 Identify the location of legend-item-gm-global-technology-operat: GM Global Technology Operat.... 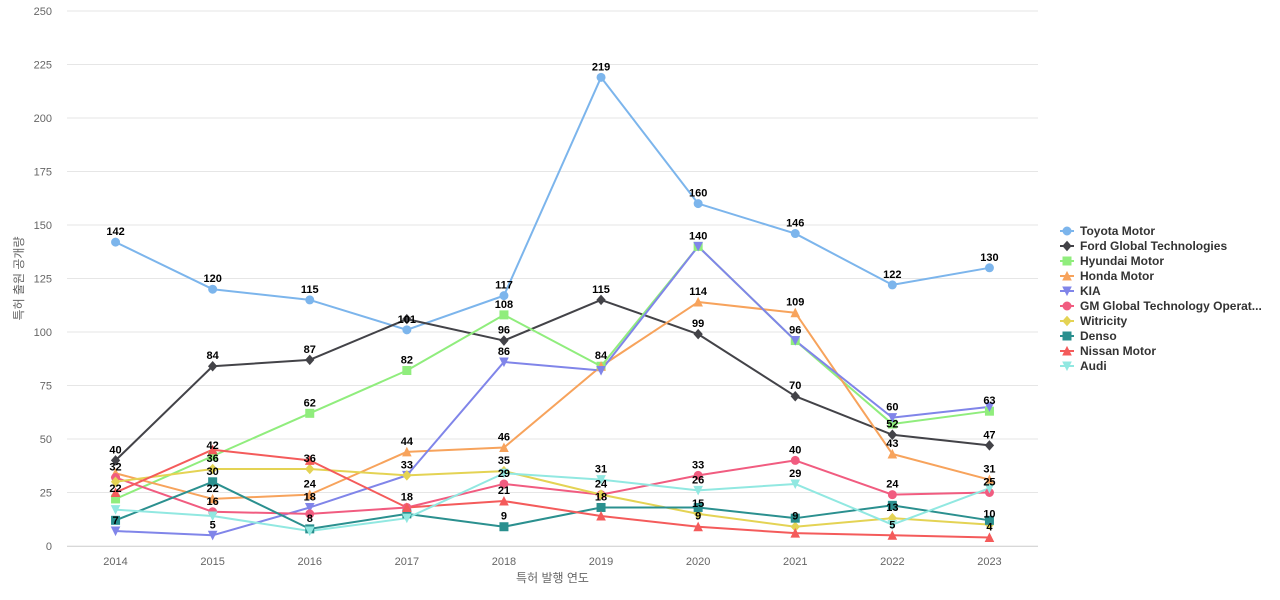
(1161, 306).